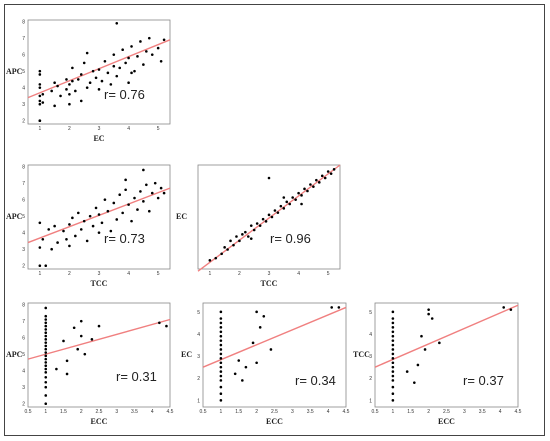 Image resolution: width=550 pixels, height=441 pixels. I want to click on svg-text: 4, so click(298, 274).